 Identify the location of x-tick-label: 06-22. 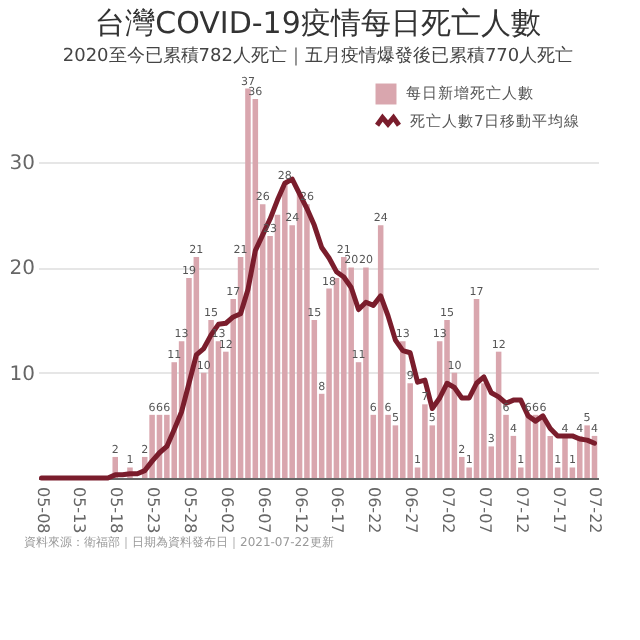
(374, 510).